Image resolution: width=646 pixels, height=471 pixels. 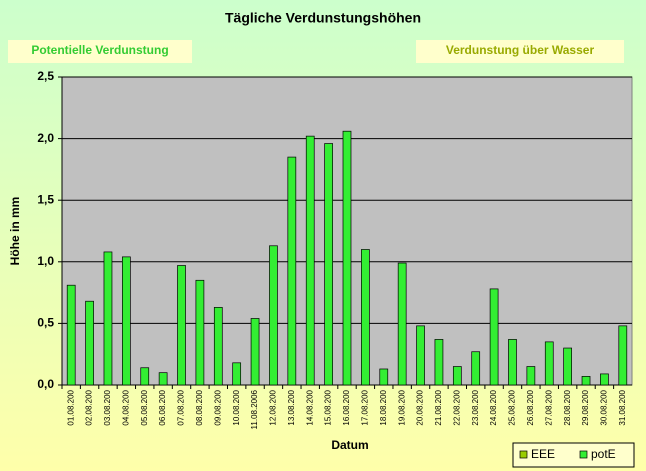 I want to click on x-axis-label: Datum, so click(x=349, y=445).